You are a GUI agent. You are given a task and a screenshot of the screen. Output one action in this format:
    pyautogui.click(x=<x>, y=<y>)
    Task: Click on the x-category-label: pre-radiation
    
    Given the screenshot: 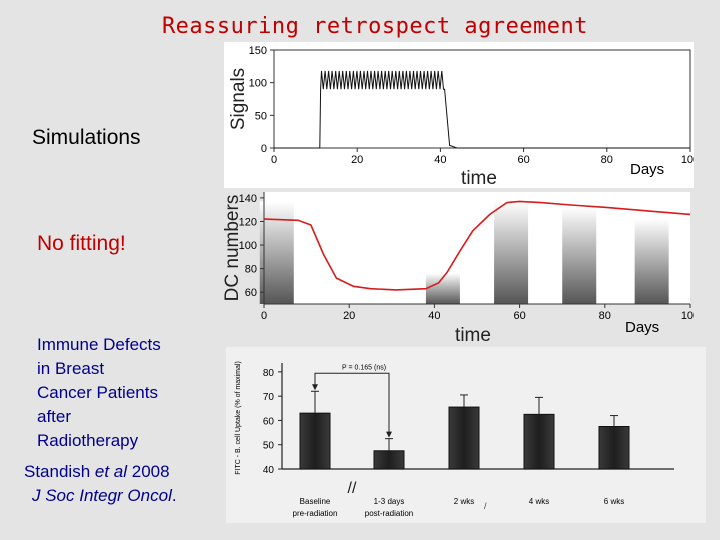 What is the action you would take?
    pyautogui.click(x=315, y=513)
    